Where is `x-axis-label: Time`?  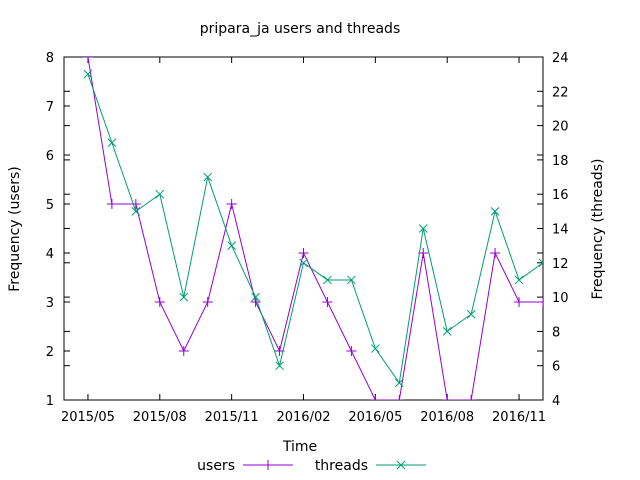
x-axis-label: Time is located at coordinates (299, 447).